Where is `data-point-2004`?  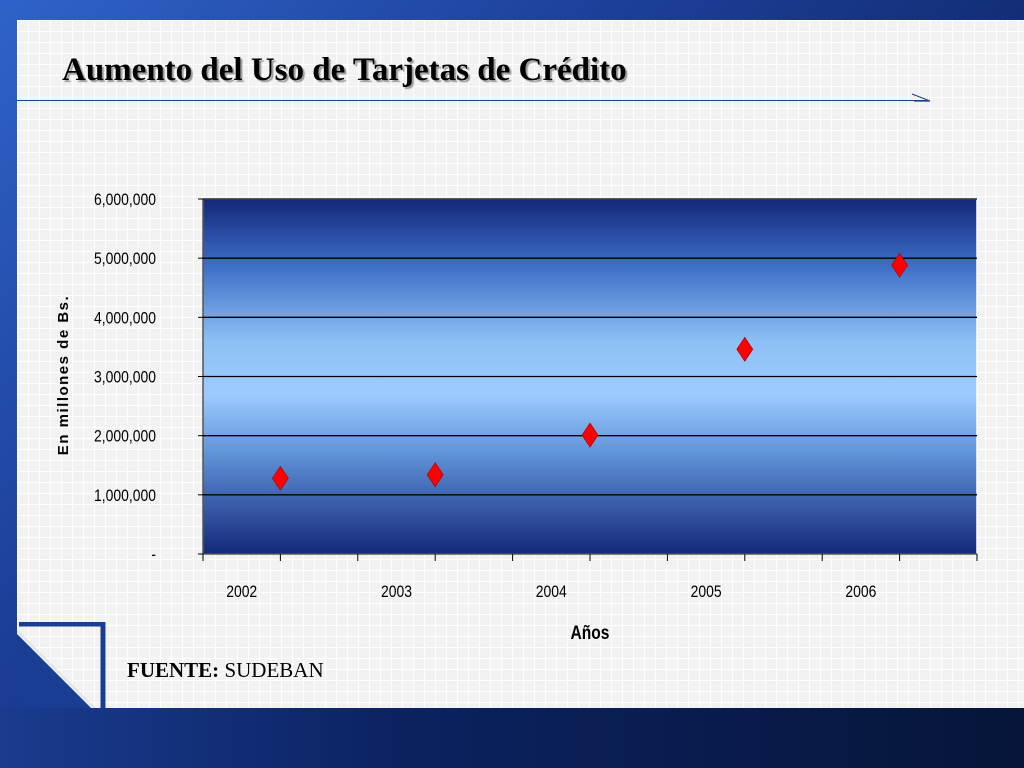 data-point-2004 is located at coordinates (590, 435).